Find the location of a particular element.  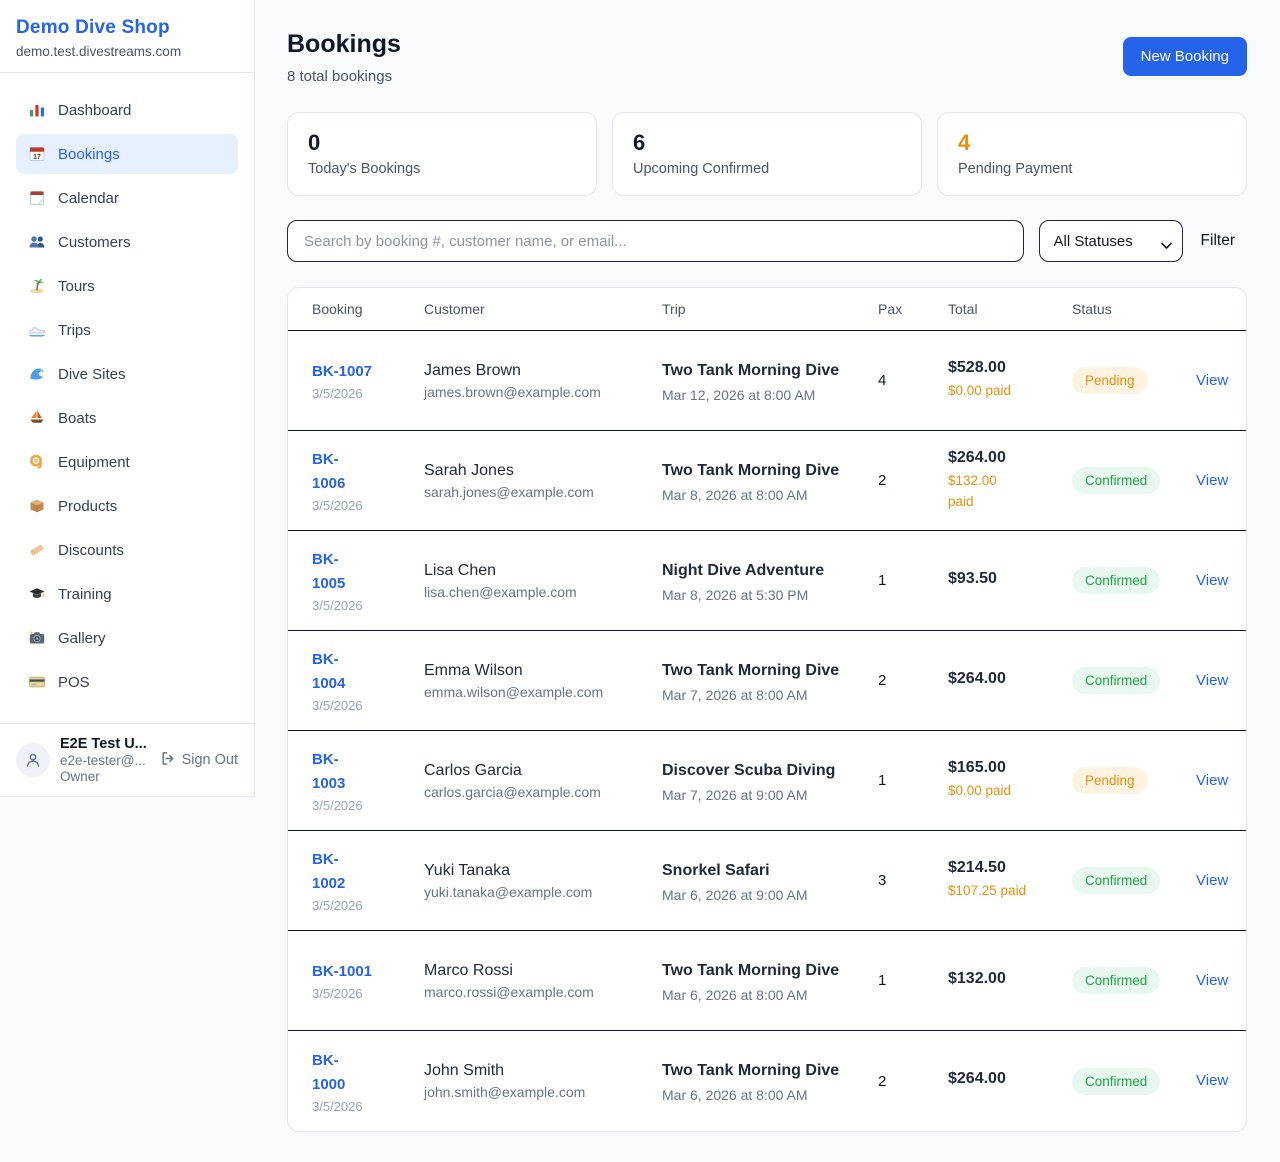

total-amount: $132.00 is located at coordinates (977, 978).